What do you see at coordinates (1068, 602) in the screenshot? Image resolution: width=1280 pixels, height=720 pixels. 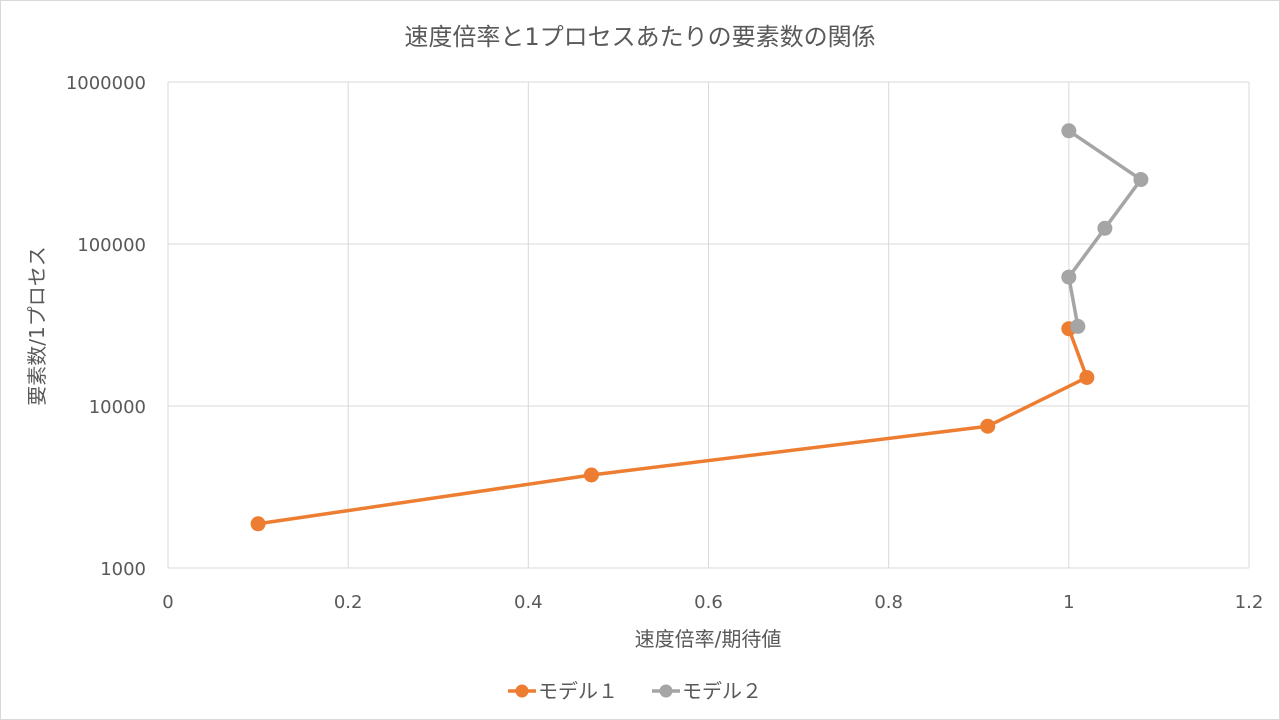 I see `x-tick-label: 1` at bounding box center [1068, 602].